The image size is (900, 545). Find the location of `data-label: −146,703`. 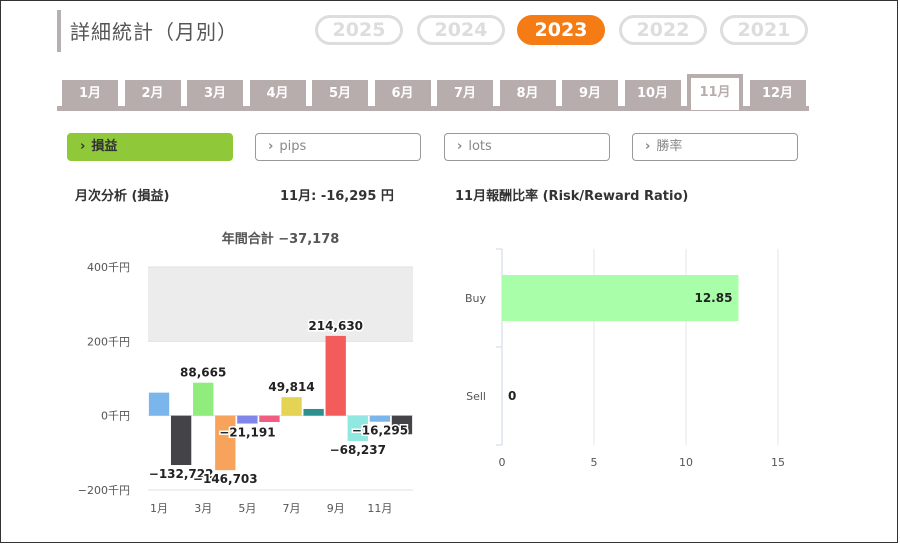

data-label: −146,703 is located at coordinates (225, 479).